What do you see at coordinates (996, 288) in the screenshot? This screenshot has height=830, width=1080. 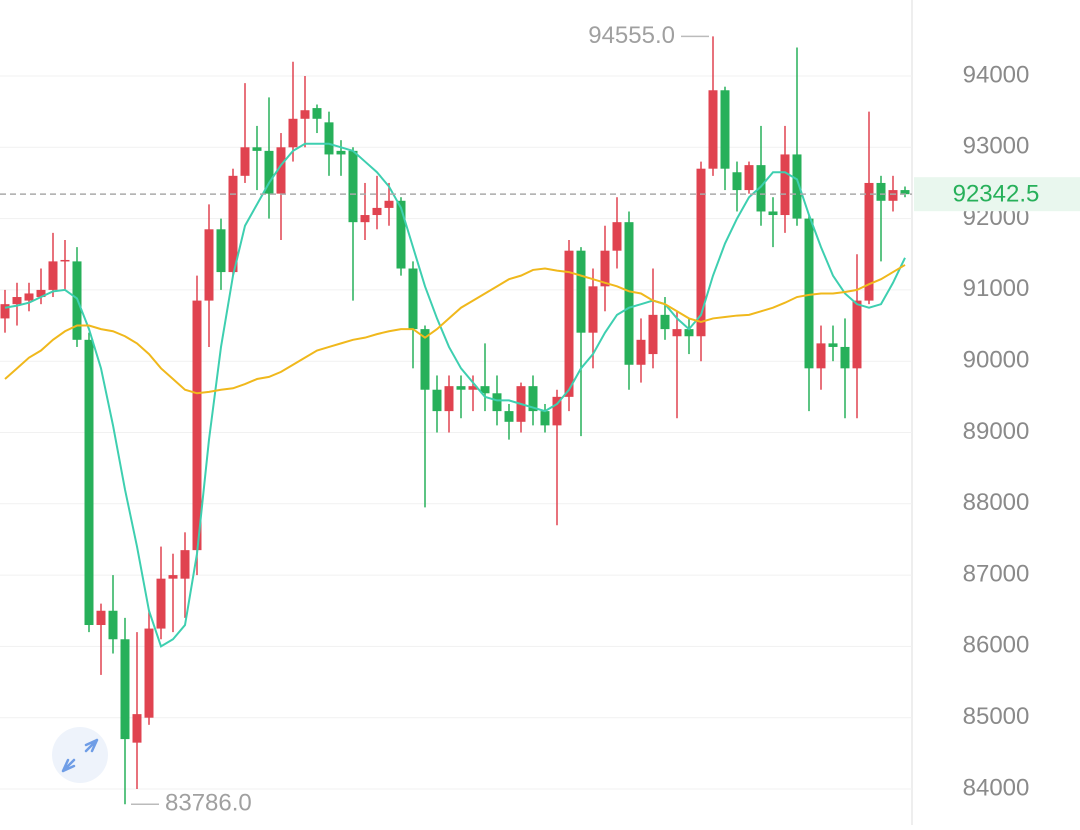 I see `y-tick-label: 91000` at bounding box center [996, 288].